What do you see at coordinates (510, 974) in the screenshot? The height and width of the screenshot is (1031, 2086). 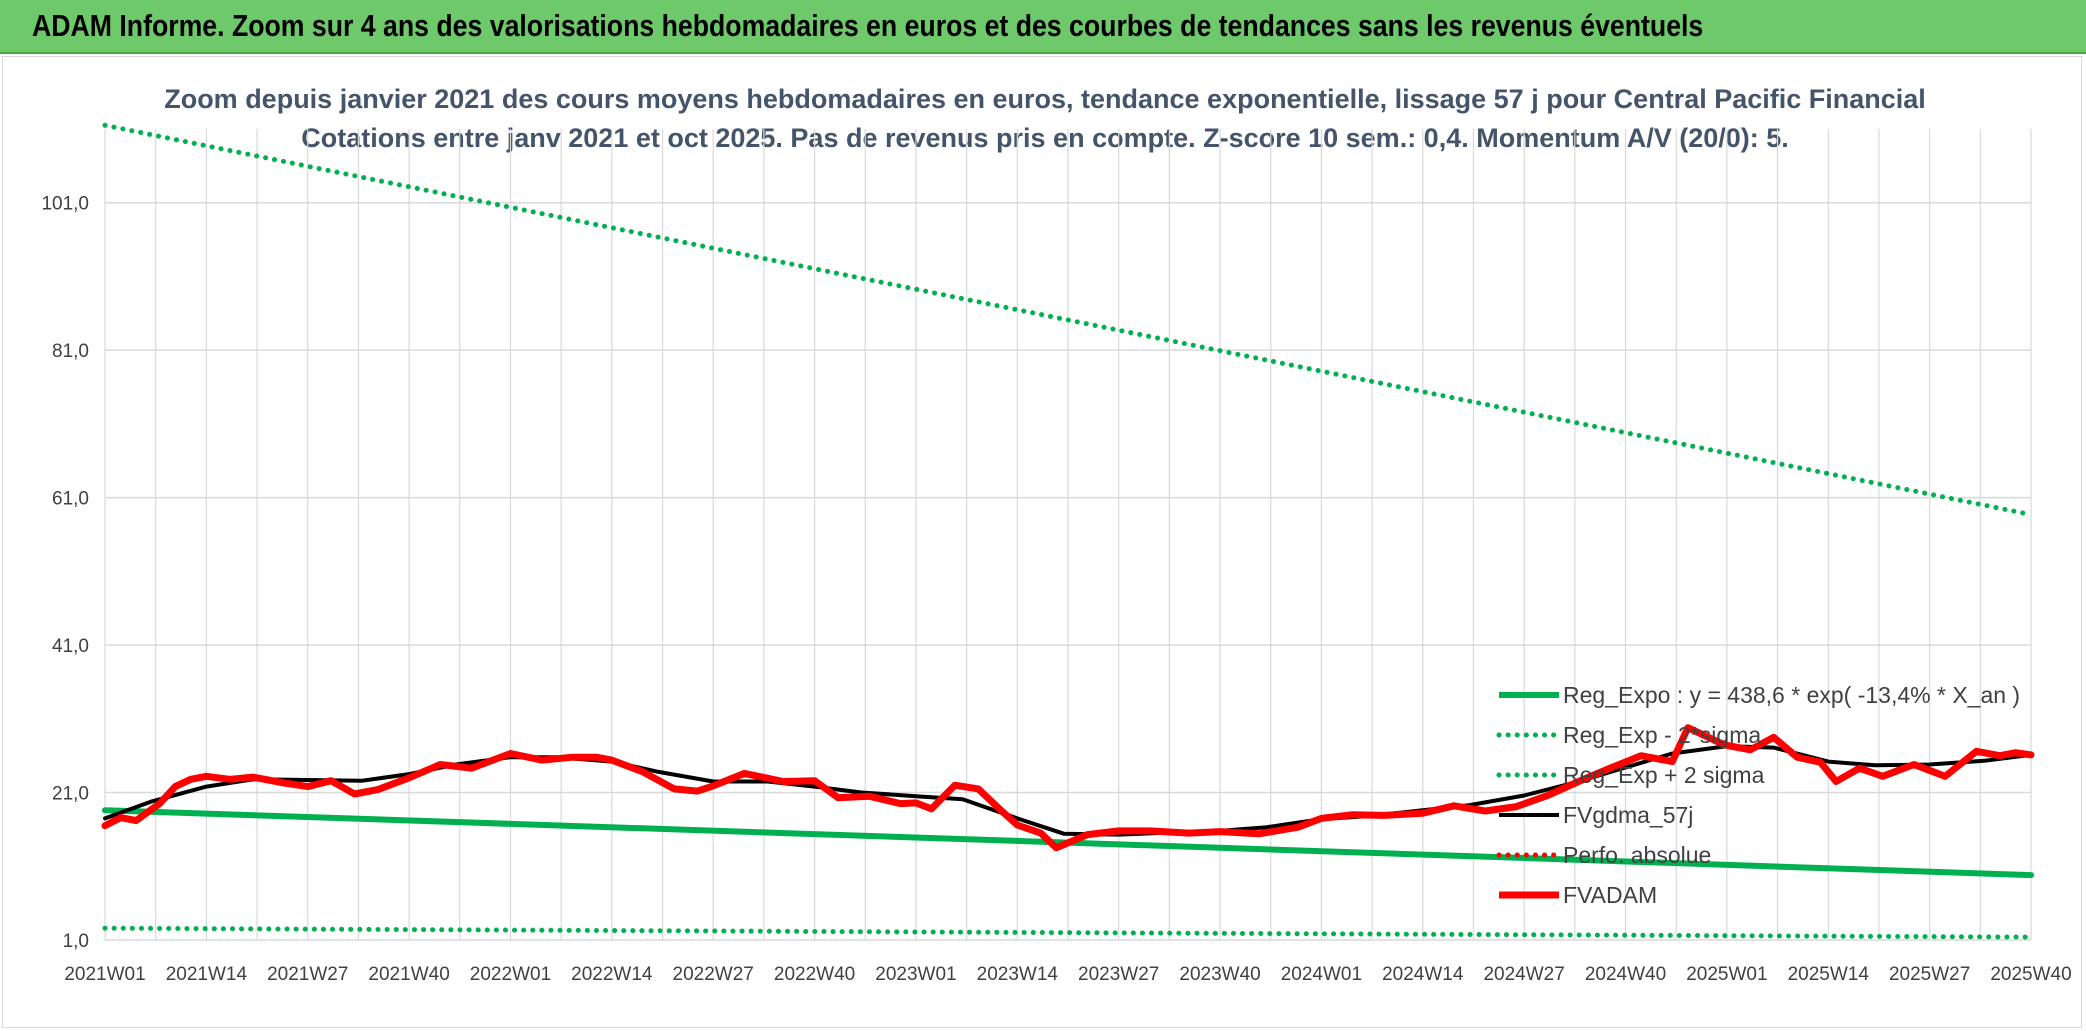 I see `x-tick-label: 2022W01` at bounding box center [510, 974].